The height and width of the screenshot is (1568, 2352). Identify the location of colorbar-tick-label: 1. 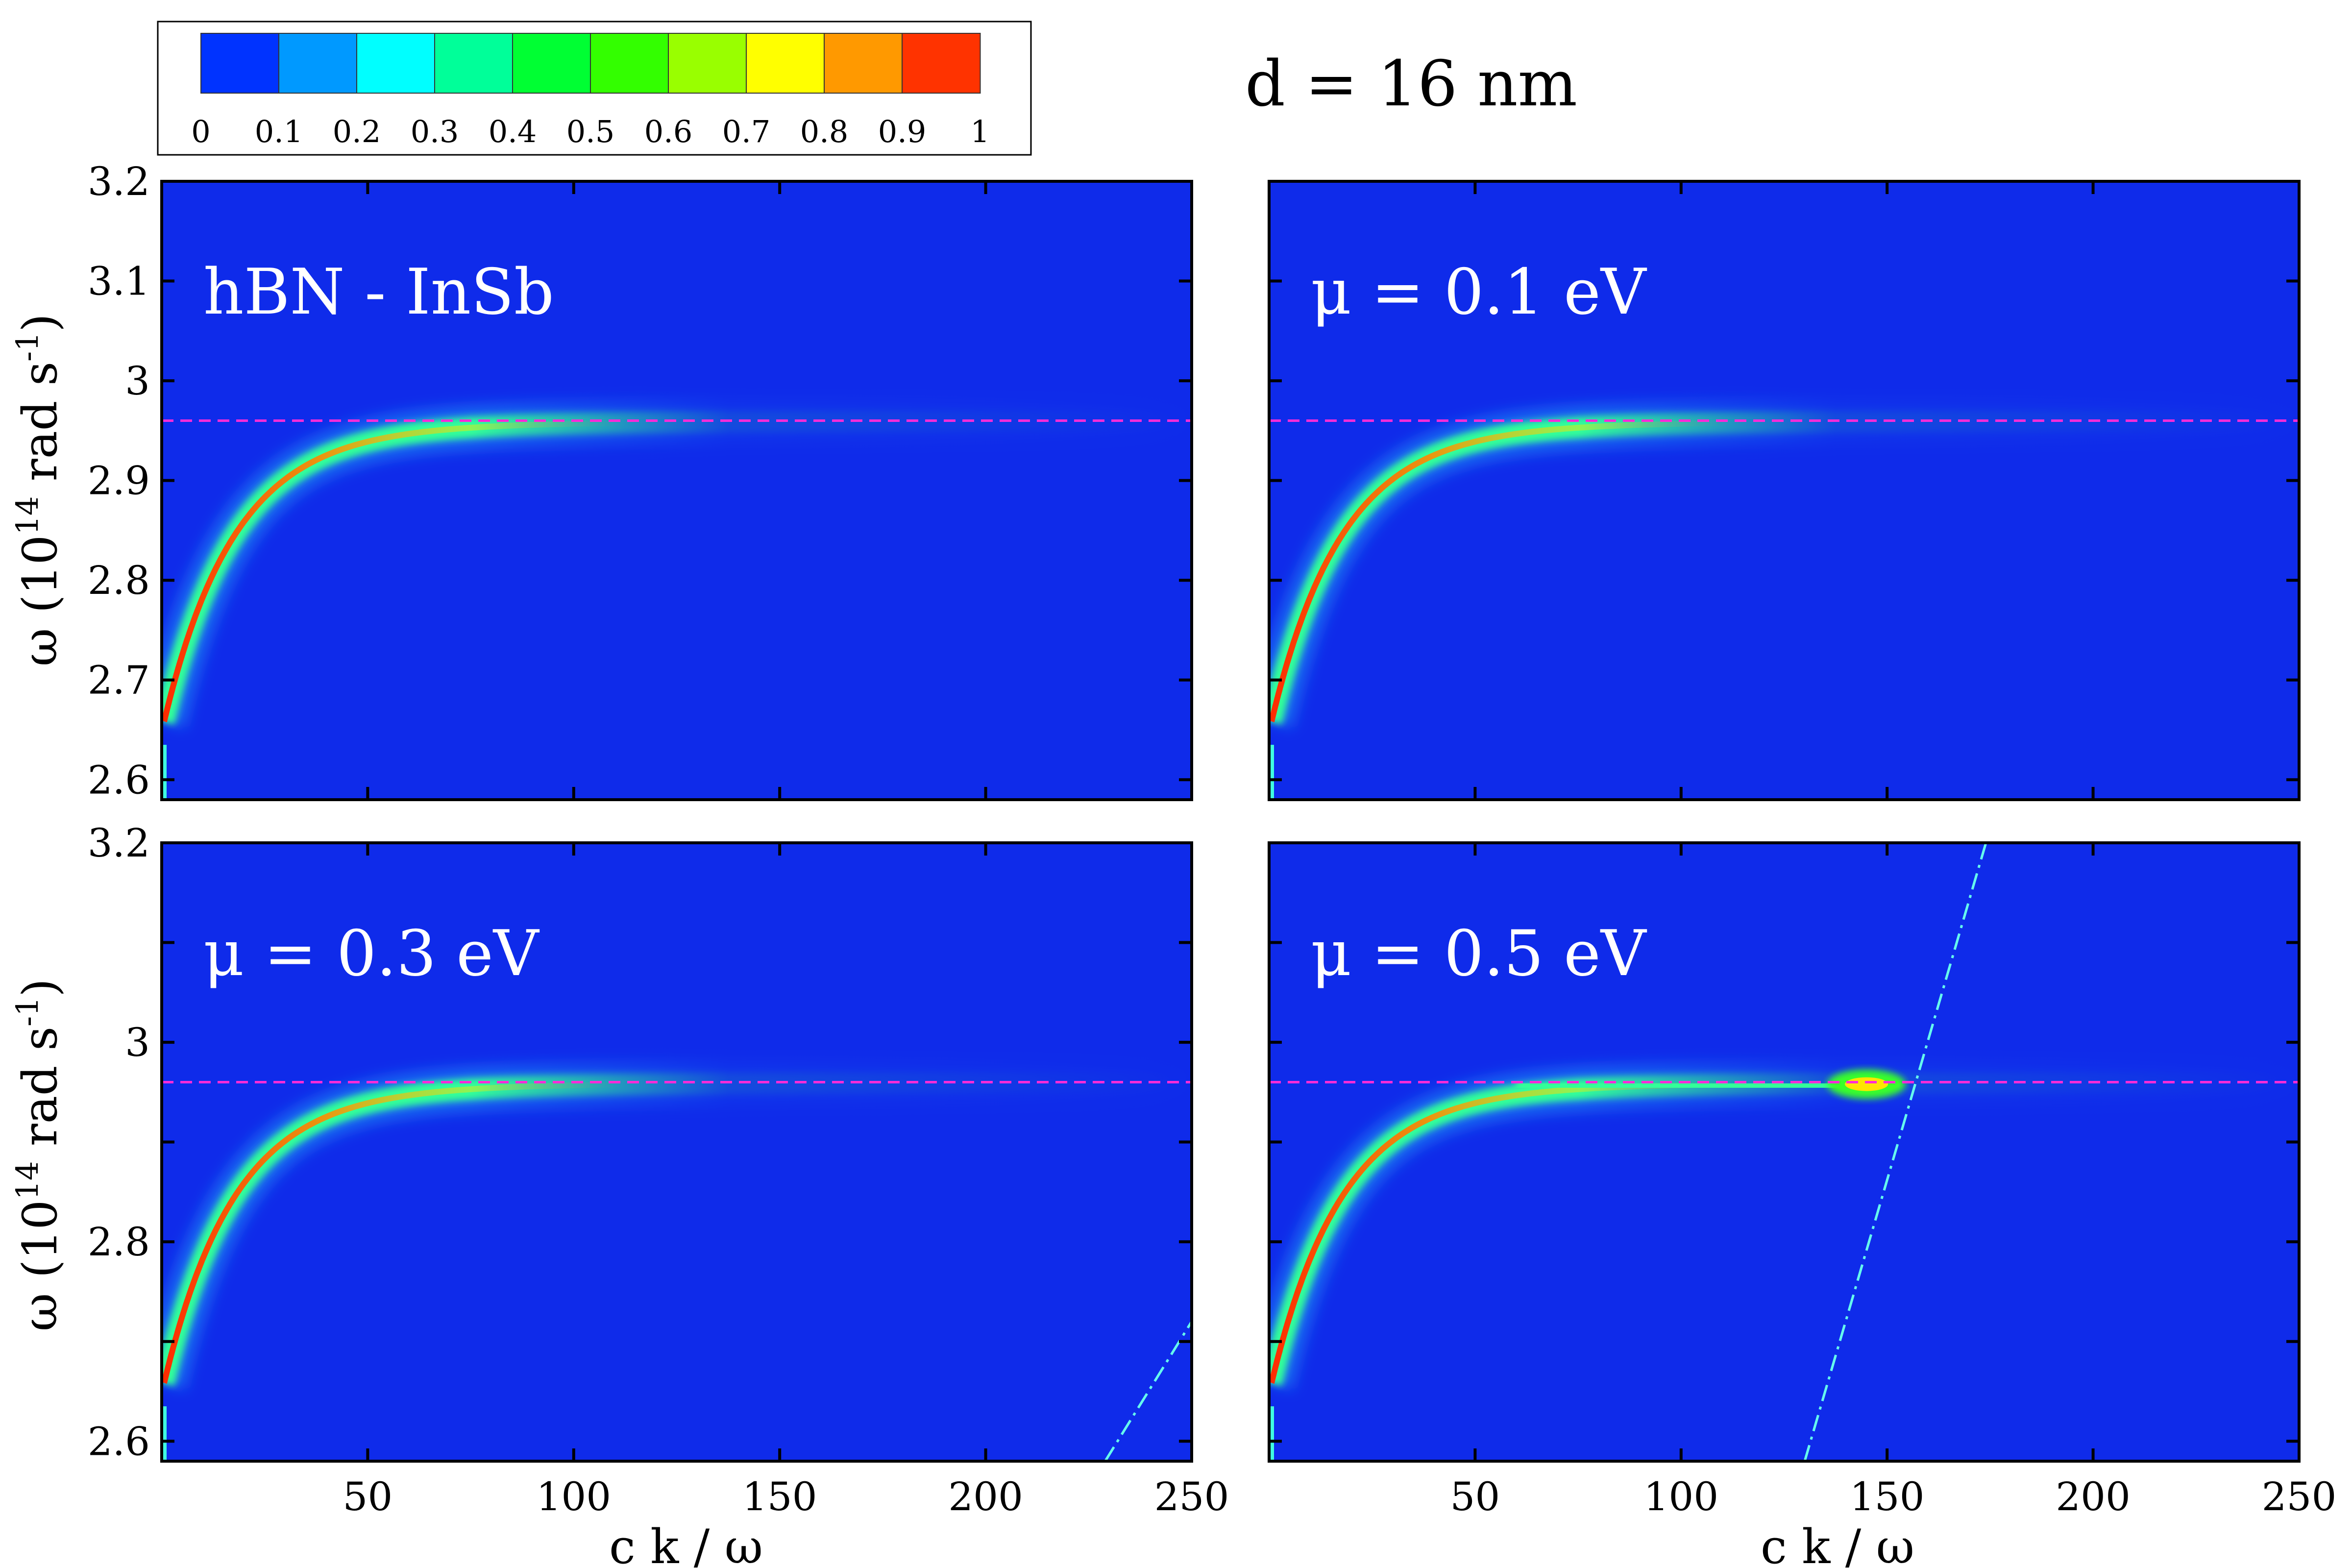
(979, 131).